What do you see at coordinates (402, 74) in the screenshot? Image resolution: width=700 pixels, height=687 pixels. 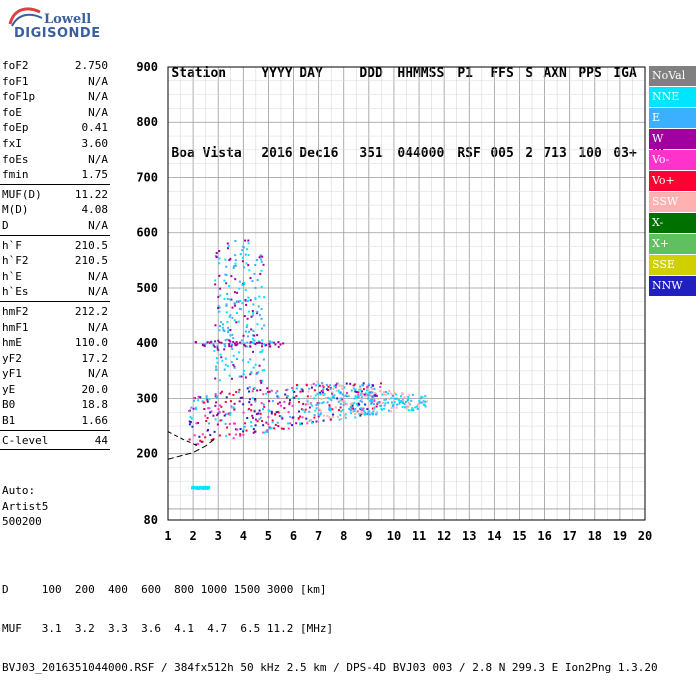 I see `header-labels: StationYYYYDAYDDDHHMMSSP1FFSSAXNPPSIGAPS` at bounding box center [402, 74].